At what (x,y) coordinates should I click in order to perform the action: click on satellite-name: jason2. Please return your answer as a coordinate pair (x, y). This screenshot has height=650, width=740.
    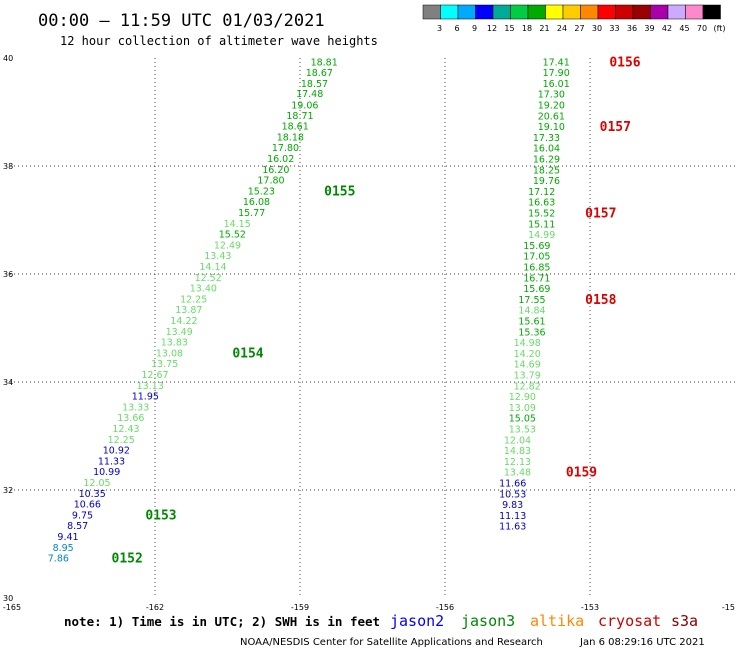
    Looking at the image, I should click on (417, 621).